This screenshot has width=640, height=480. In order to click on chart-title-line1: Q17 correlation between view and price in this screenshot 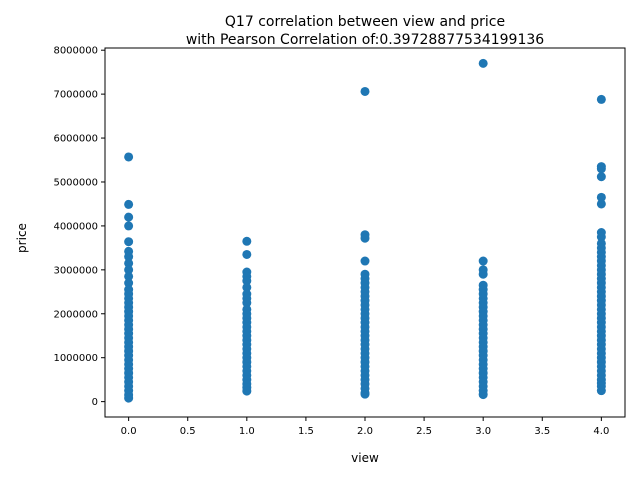, I will do `click(365, 22)`.